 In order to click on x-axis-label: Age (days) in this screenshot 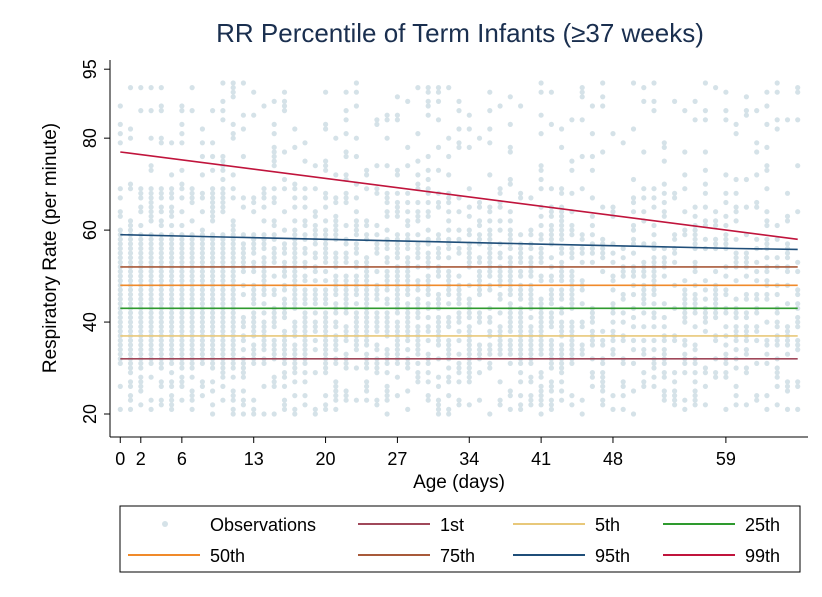, I will do `click(459, 482)`.